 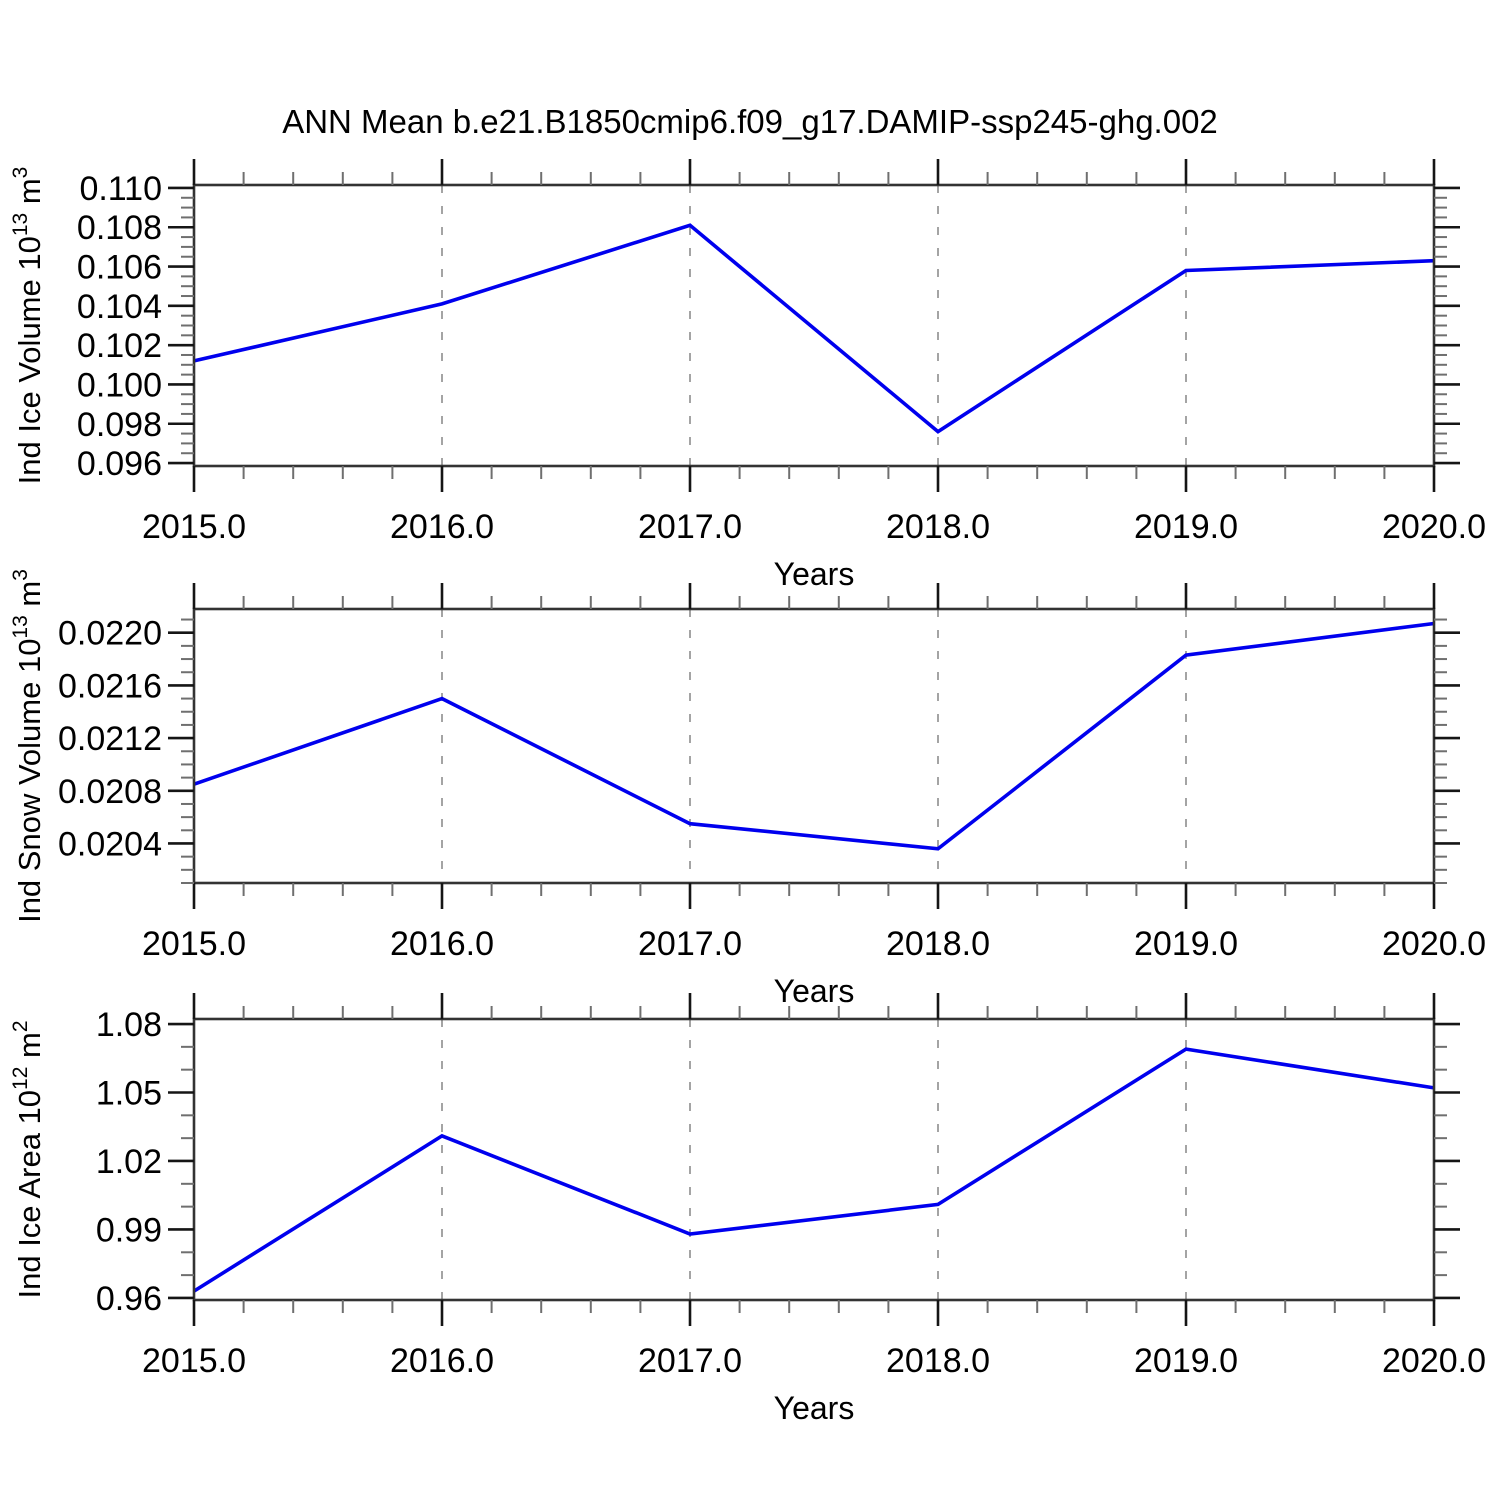 What do you see at coordinates (119, 425) in the screenshot?
I see `y-tick-label: 0.098` at bounding box center [119, 425].